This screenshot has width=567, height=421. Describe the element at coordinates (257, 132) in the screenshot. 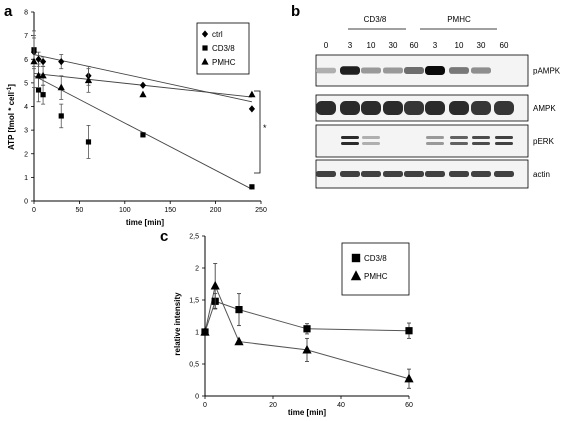

I see `chart-a-significance-bracket` at that location.